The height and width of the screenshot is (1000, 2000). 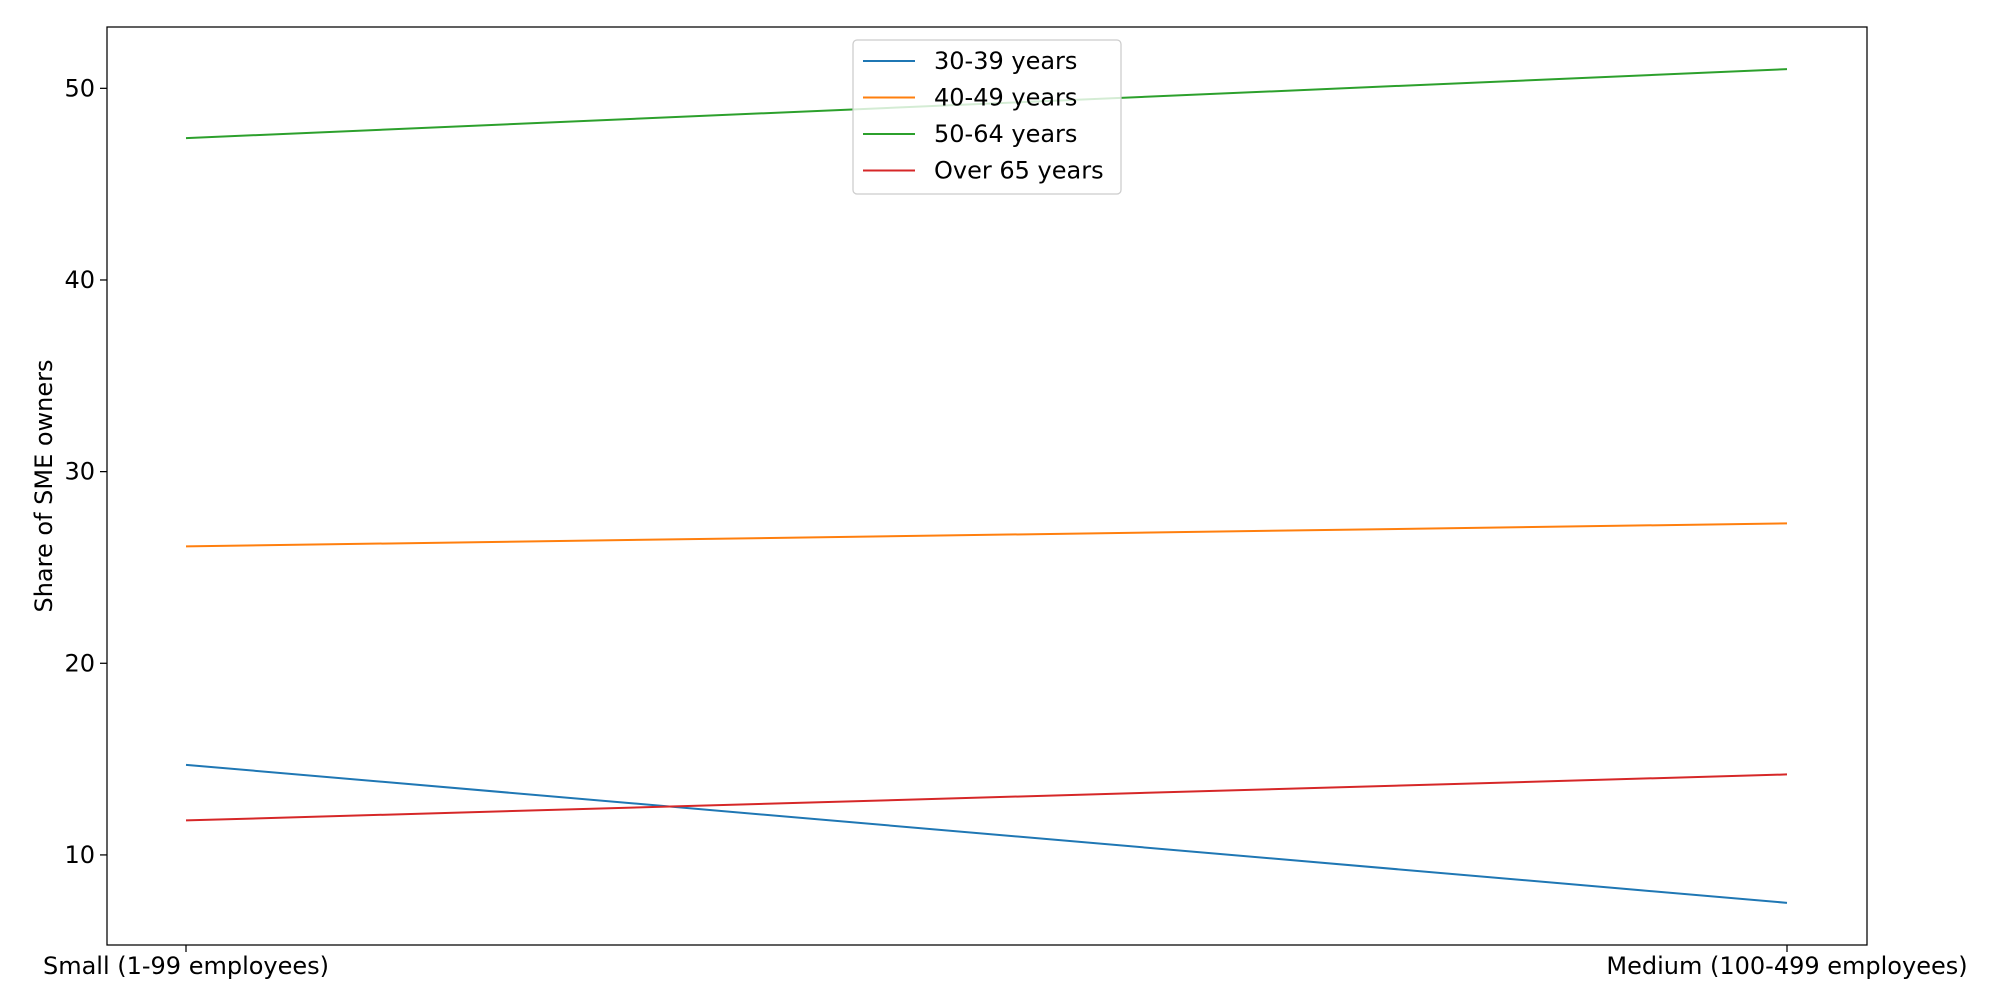 I want to click on legend-label: 40-49 years, so click(x=1005, y=98).